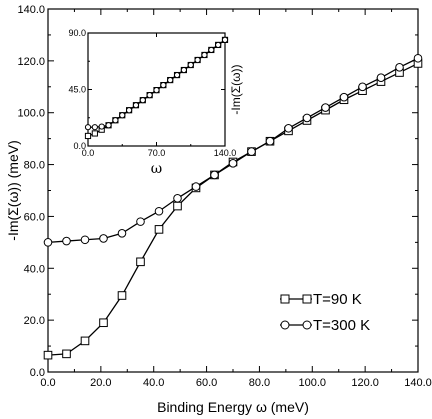 The width and height of the screenshot is (432, 419). Describe the element at coordinates (79, 146) in the screenshot. I see `inset-y-tick-label: 0.0` at that location.